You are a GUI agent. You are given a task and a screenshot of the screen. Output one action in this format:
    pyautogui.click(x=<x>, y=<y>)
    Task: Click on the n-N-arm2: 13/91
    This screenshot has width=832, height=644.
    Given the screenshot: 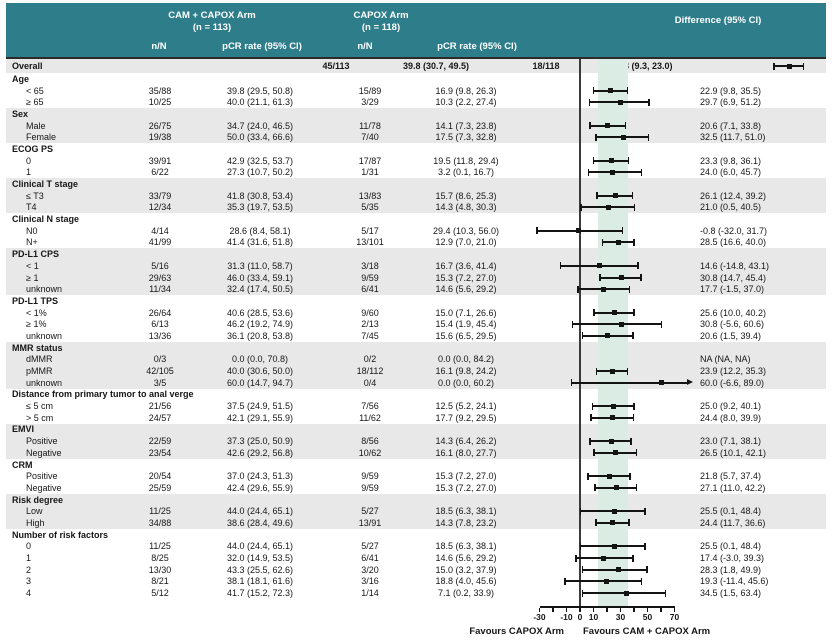 What is the action you would take?
    pyautogui.click(x=370, y=522)
    